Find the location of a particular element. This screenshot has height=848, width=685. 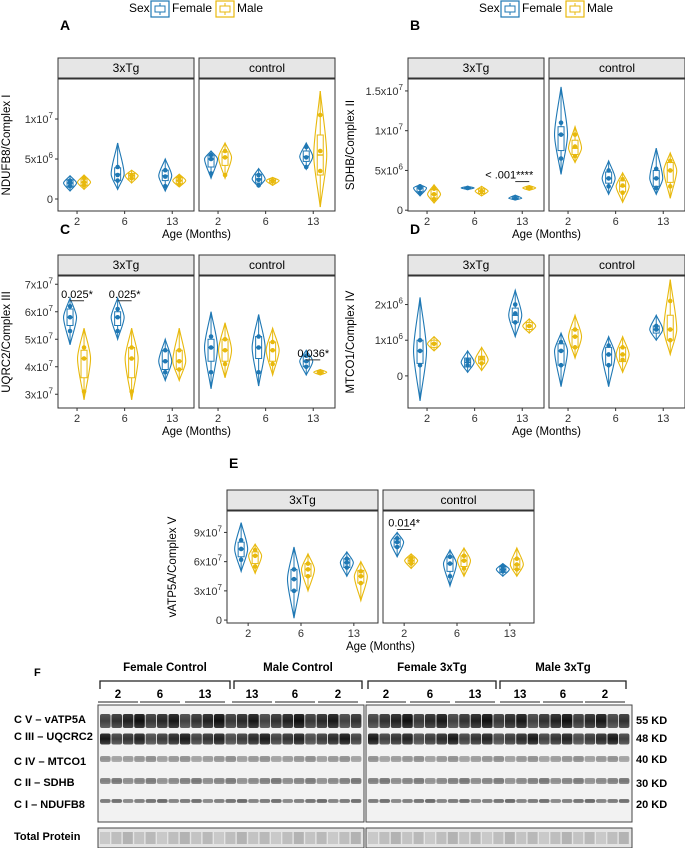

x-axis-label: Age (Months) is located at coordinates (196, 432).